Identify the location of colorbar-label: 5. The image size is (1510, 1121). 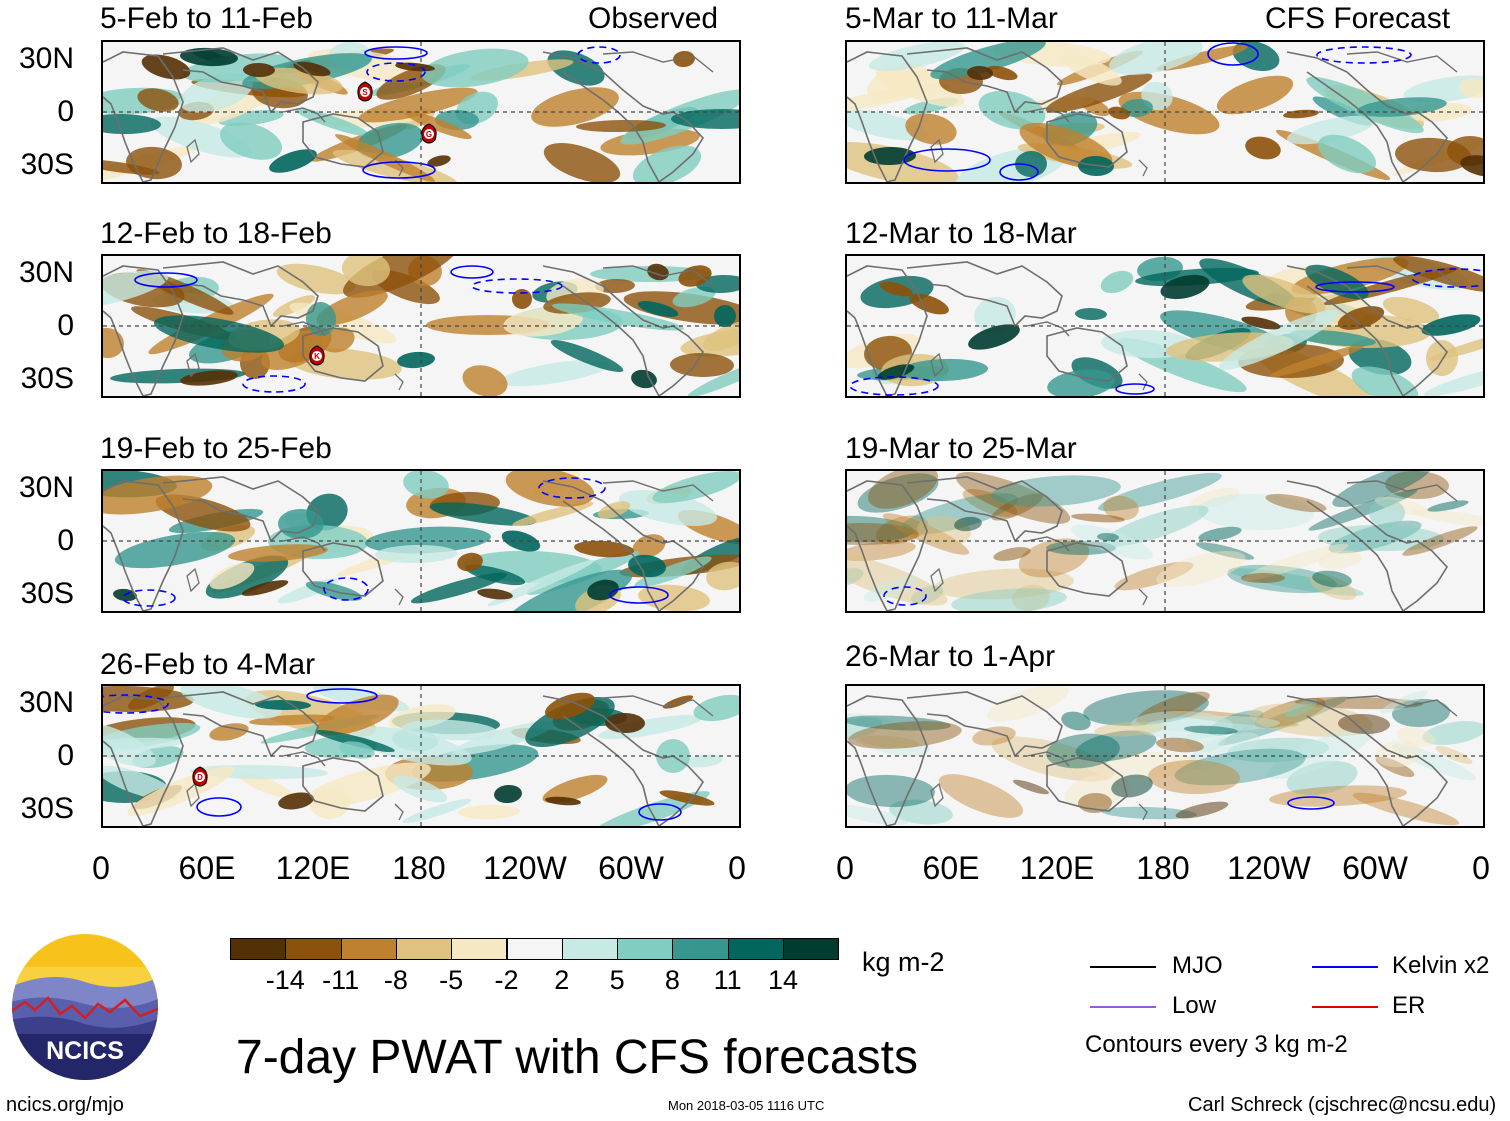
(617, 980).